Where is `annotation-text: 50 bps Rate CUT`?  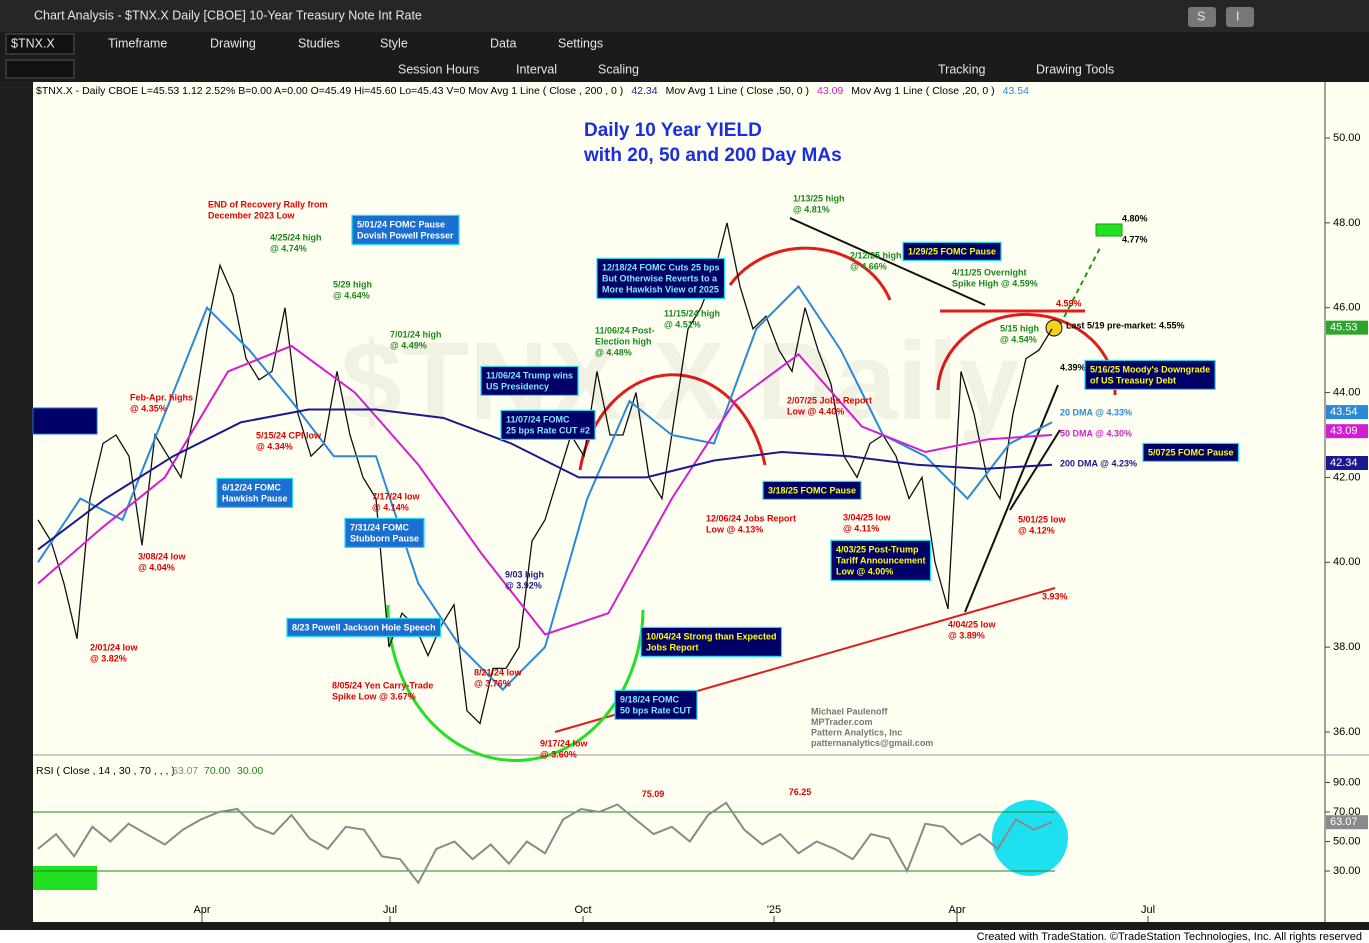
annotation-text: 50 bps Rate CUT is located at coordinates (656, 710).